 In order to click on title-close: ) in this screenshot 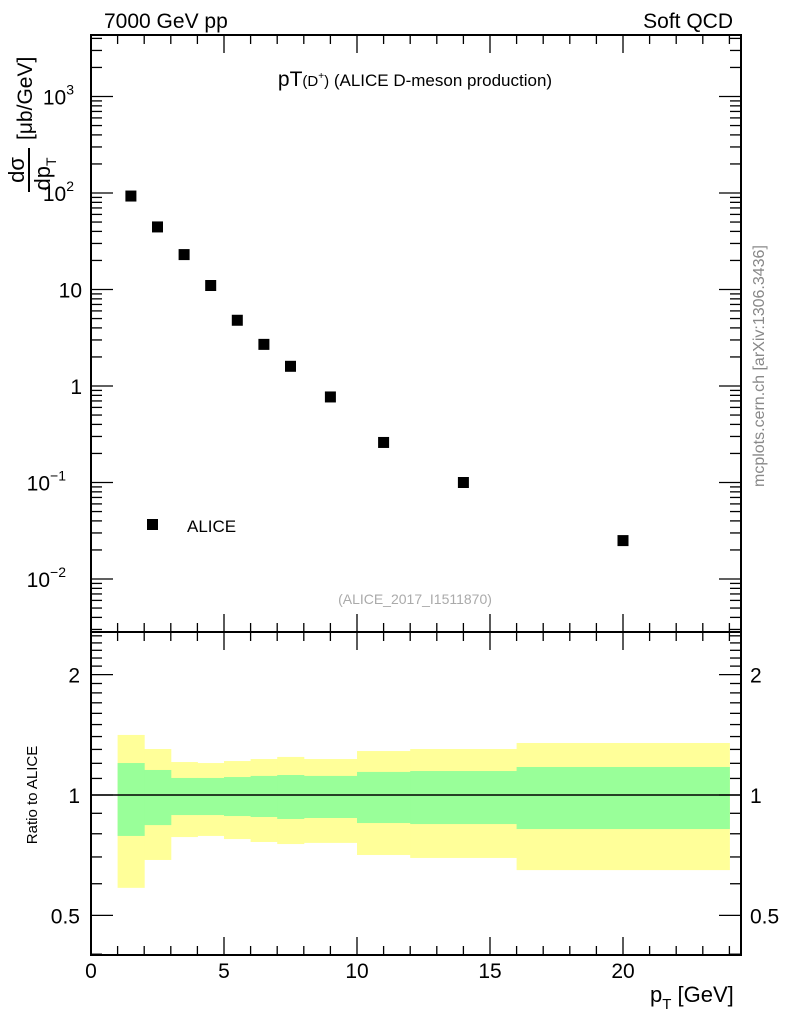, I will do `click(326, 81)`.